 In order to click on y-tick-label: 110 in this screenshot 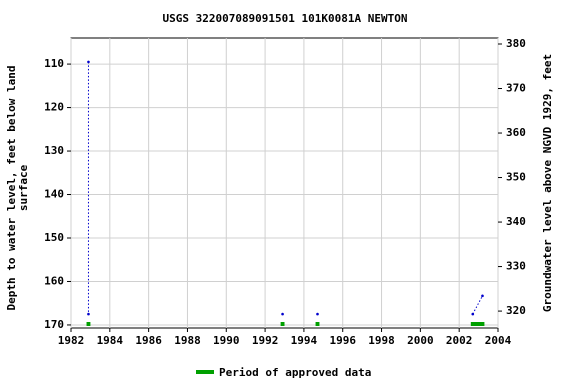, I will do `click(54, 63)`.